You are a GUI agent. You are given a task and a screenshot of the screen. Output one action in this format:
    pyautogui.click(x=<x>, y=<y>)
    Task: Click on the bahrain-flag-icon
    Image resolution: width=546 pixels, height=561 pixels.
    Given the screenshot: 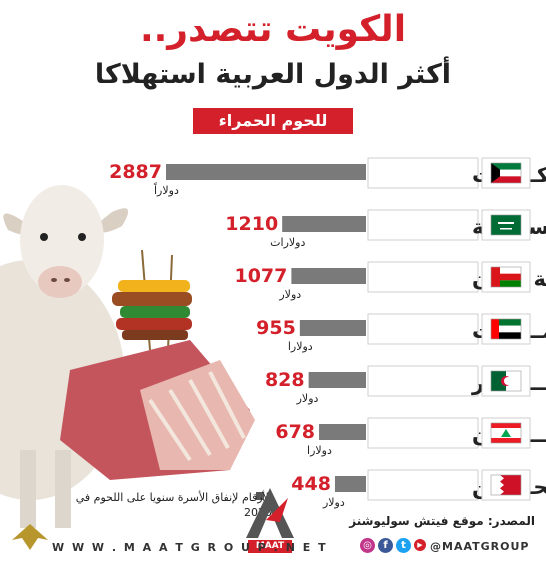 What is the action you would take?
    pyautogui.click(x=506, y=485)
    